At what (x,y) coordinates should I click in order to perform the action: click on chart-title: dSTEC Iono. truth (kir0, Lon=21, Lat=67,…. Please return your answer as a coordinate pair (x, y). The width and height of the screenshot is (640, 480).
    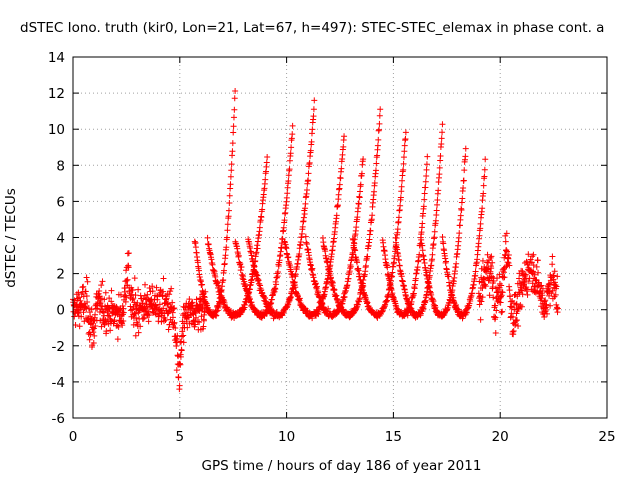
    Looking at the image, I should click on (312, 28).